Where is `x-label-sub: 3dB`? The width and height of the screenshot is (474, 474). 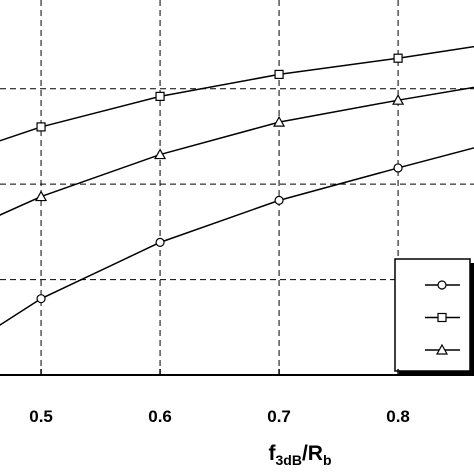 x-label-sub: 3dB is located at coordinates (288, 460).